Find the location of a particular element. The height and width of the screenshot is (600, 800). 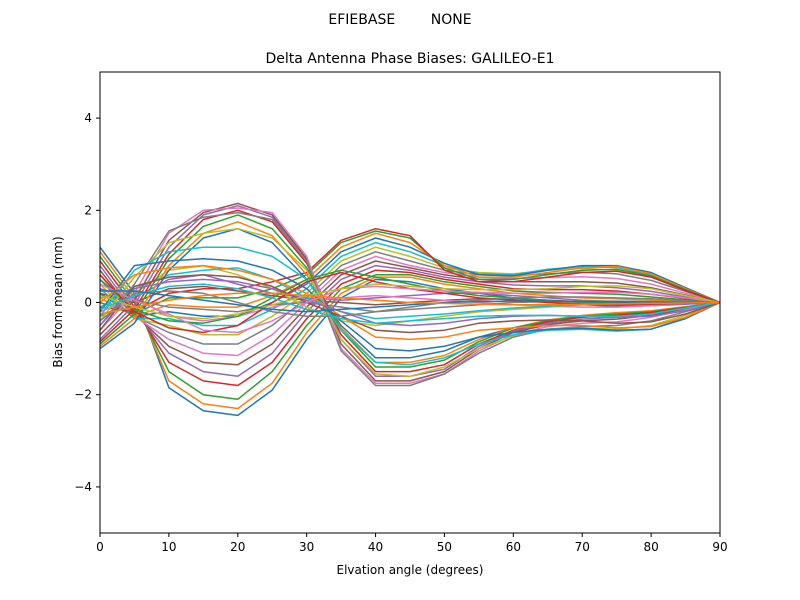

x-tick-label: 30 is located at coordinates (306, 547).